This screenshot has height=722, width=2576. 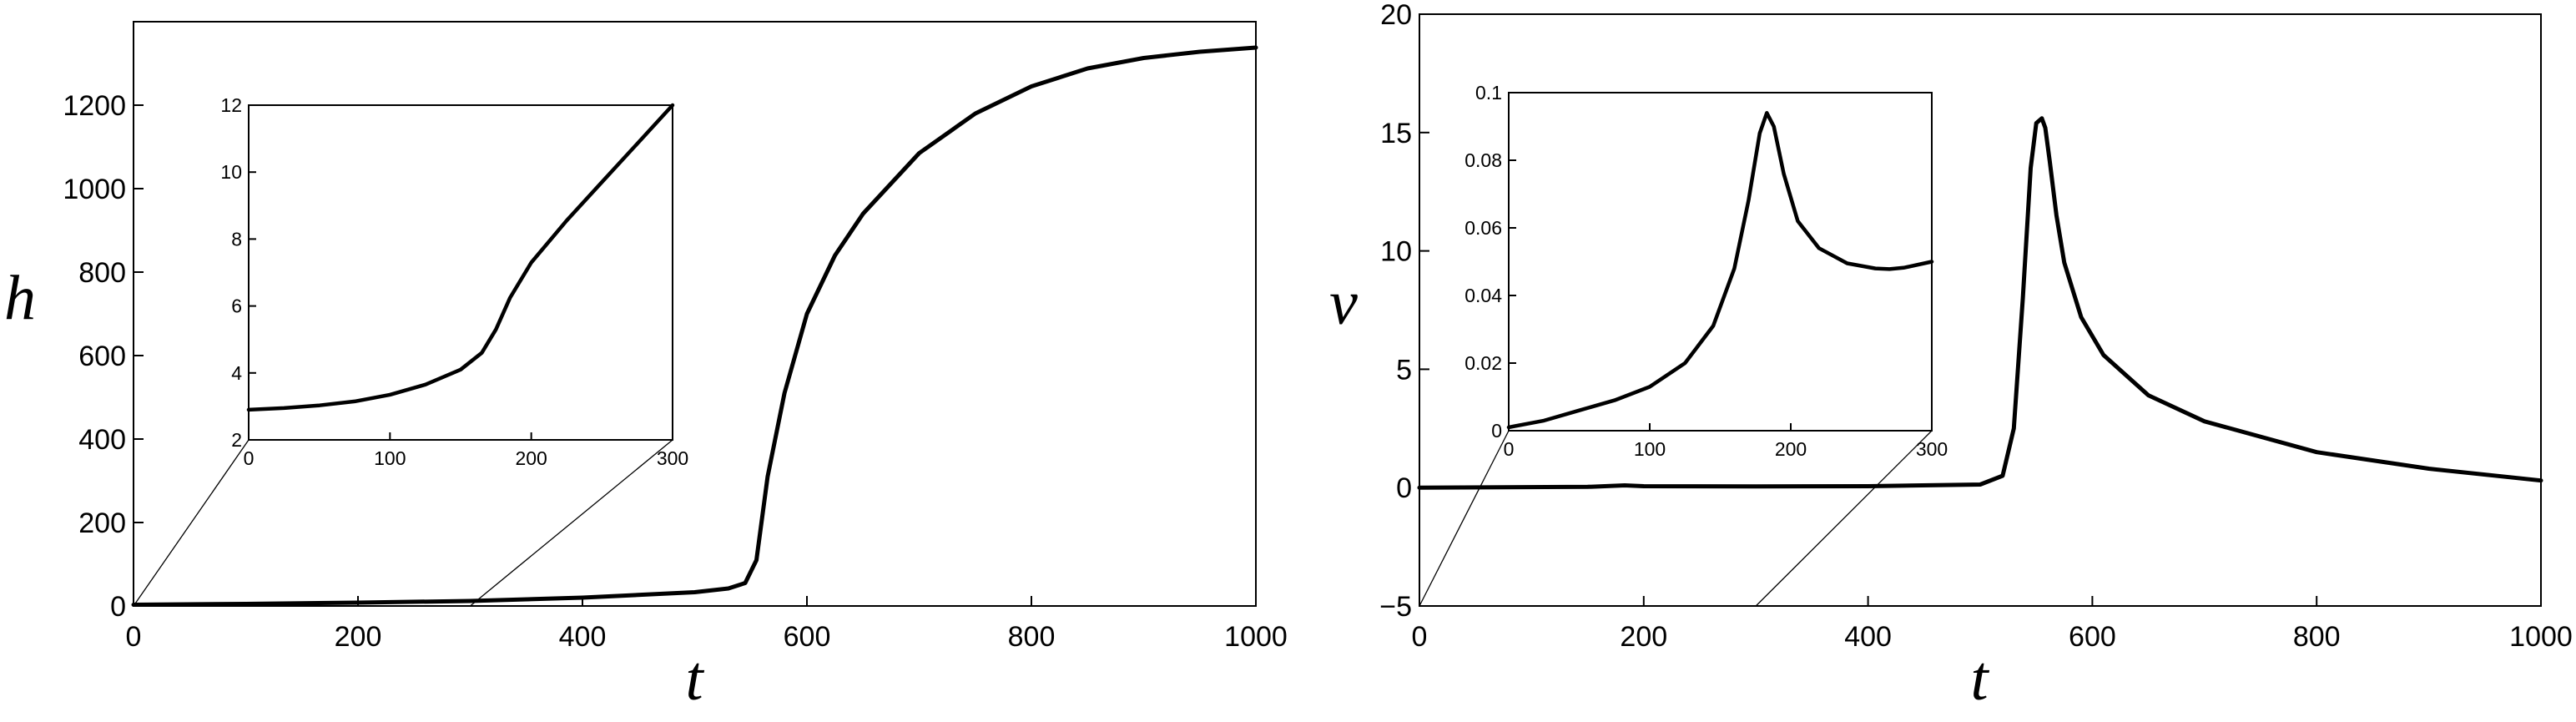 I want to click on inset-y-tick-label-2: 0.04, so click(x=1483, y=295).